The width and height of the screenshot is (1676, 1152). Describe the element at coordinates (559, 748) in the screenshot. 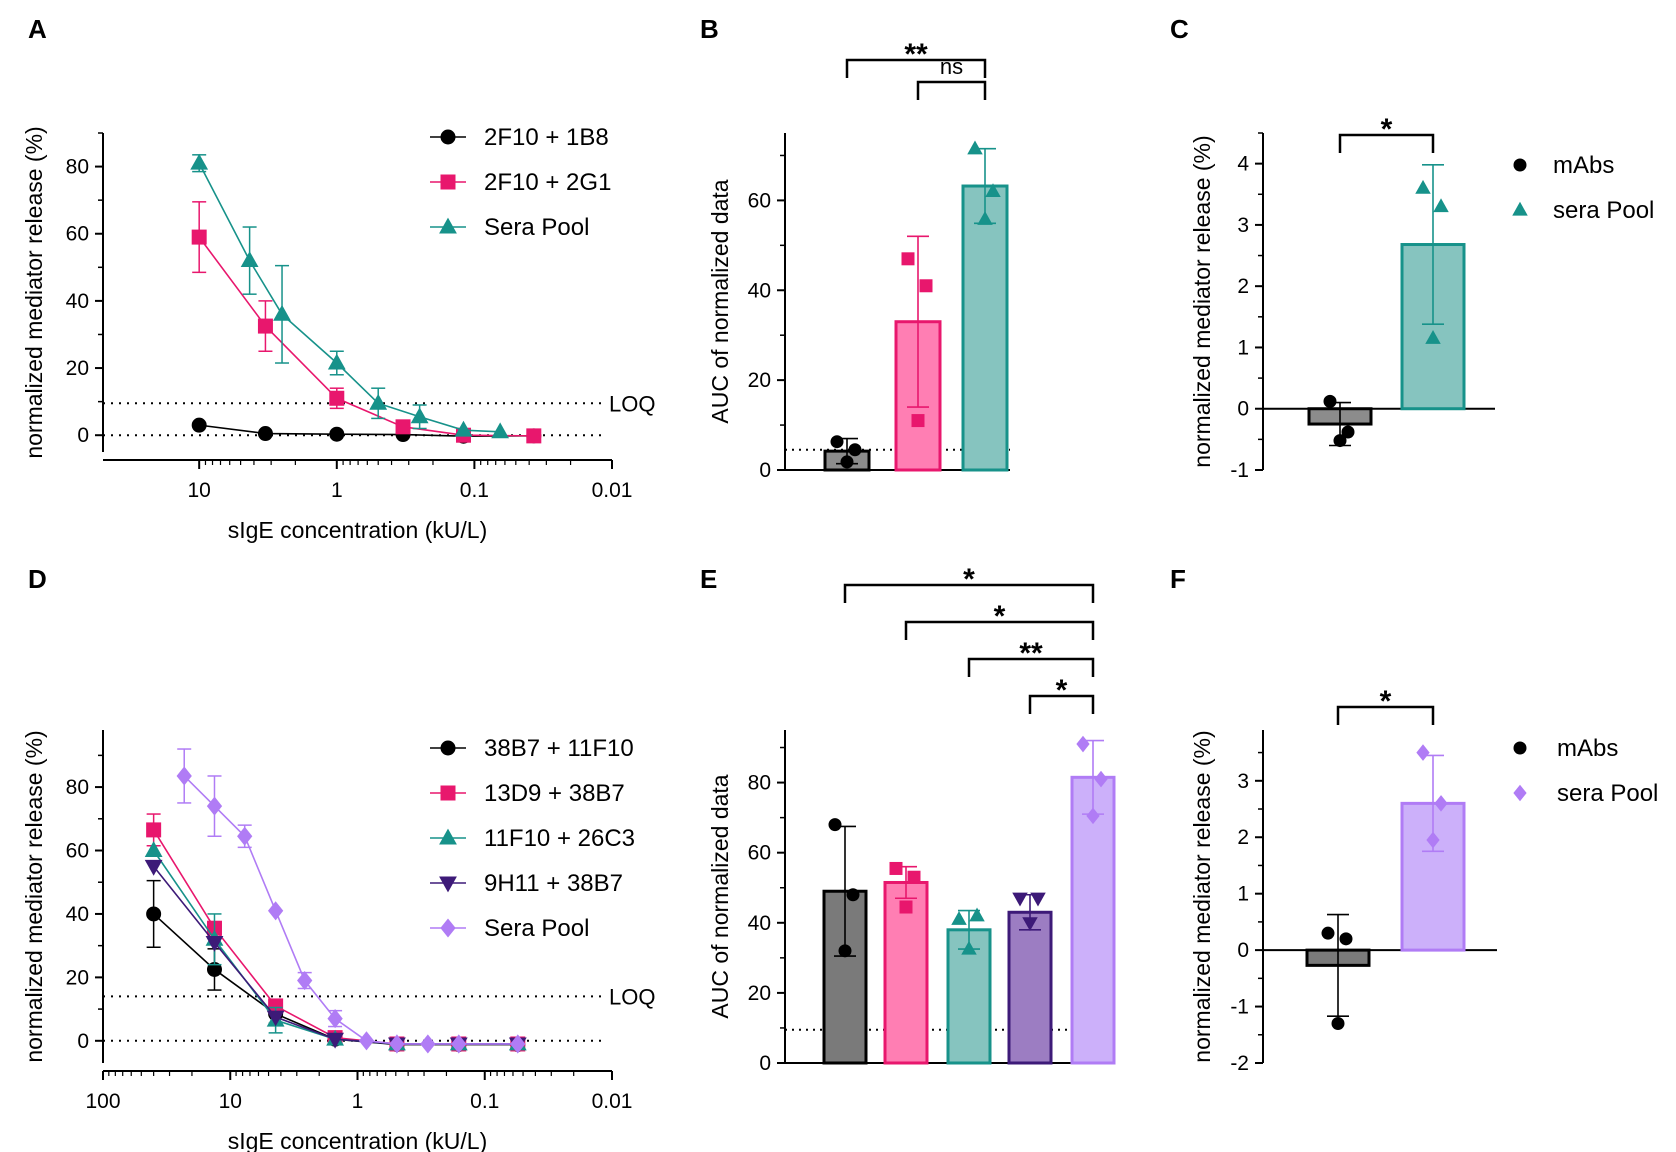

I see `legend-label: 38B7 + 11F10` at that location.